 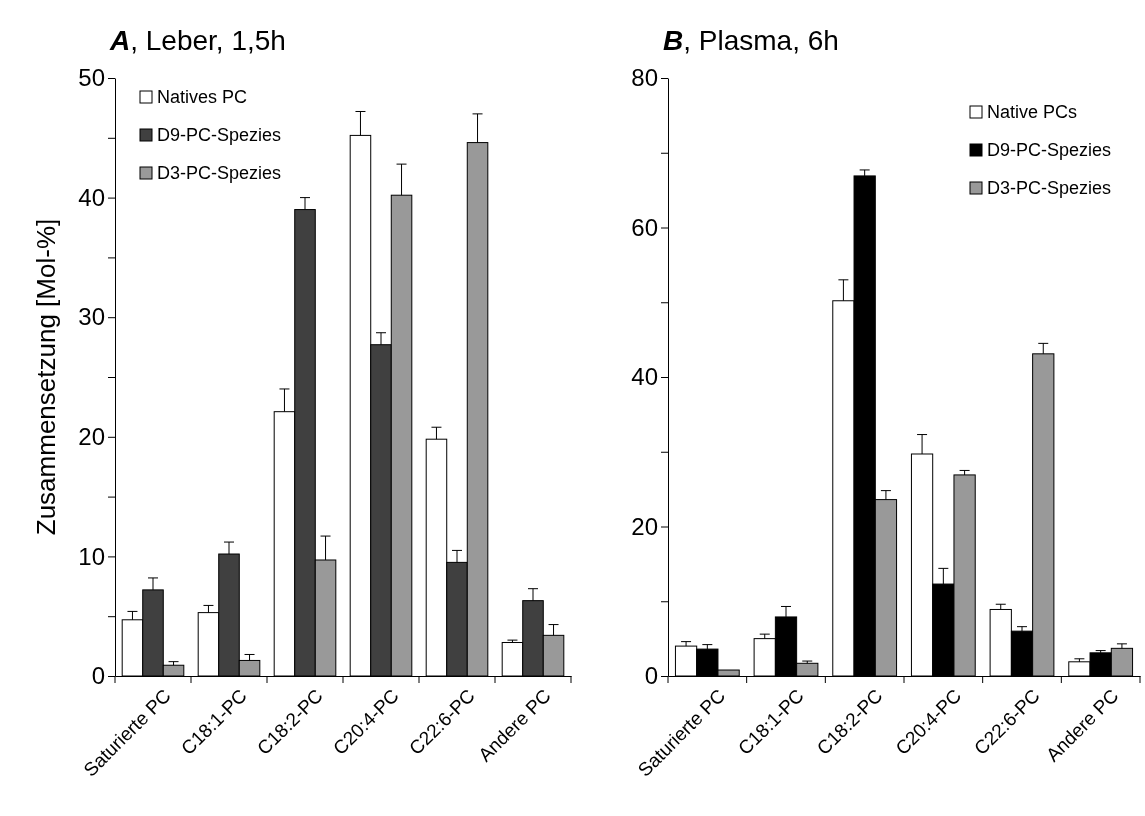 I want to click on y-tick-label: 30, so click(x=91, y=317).